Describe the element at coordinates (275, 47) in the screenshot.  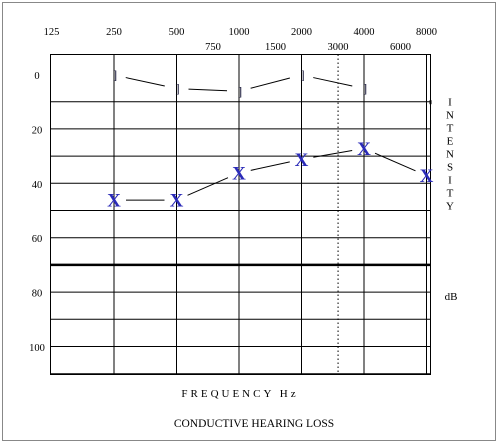
I see `x-tick-label-interoctave: 1500` at that location.